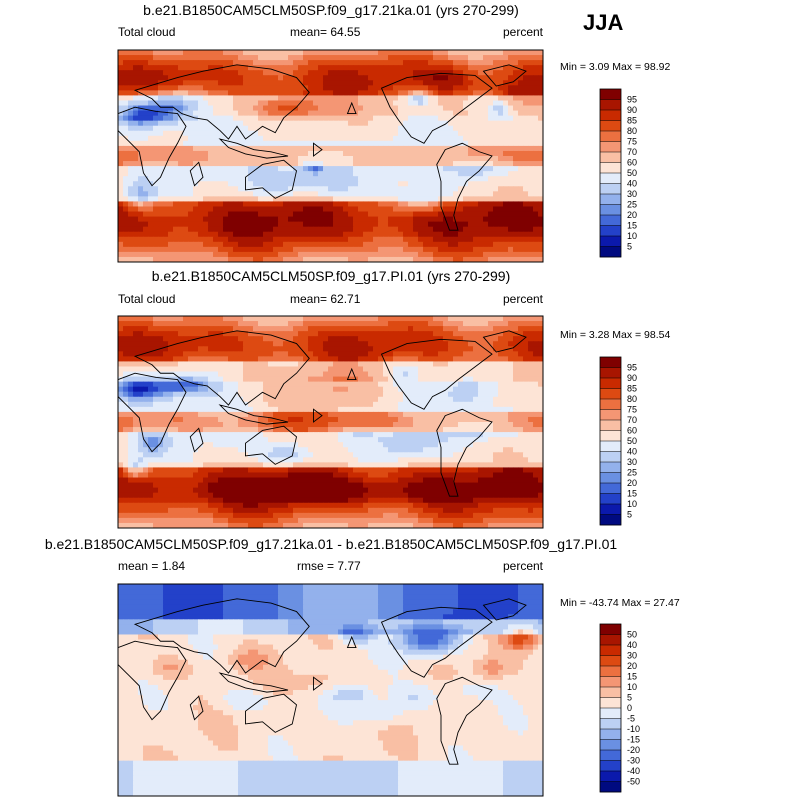  I want to click on colorbar-tick-label: 70, so click(632, 152).